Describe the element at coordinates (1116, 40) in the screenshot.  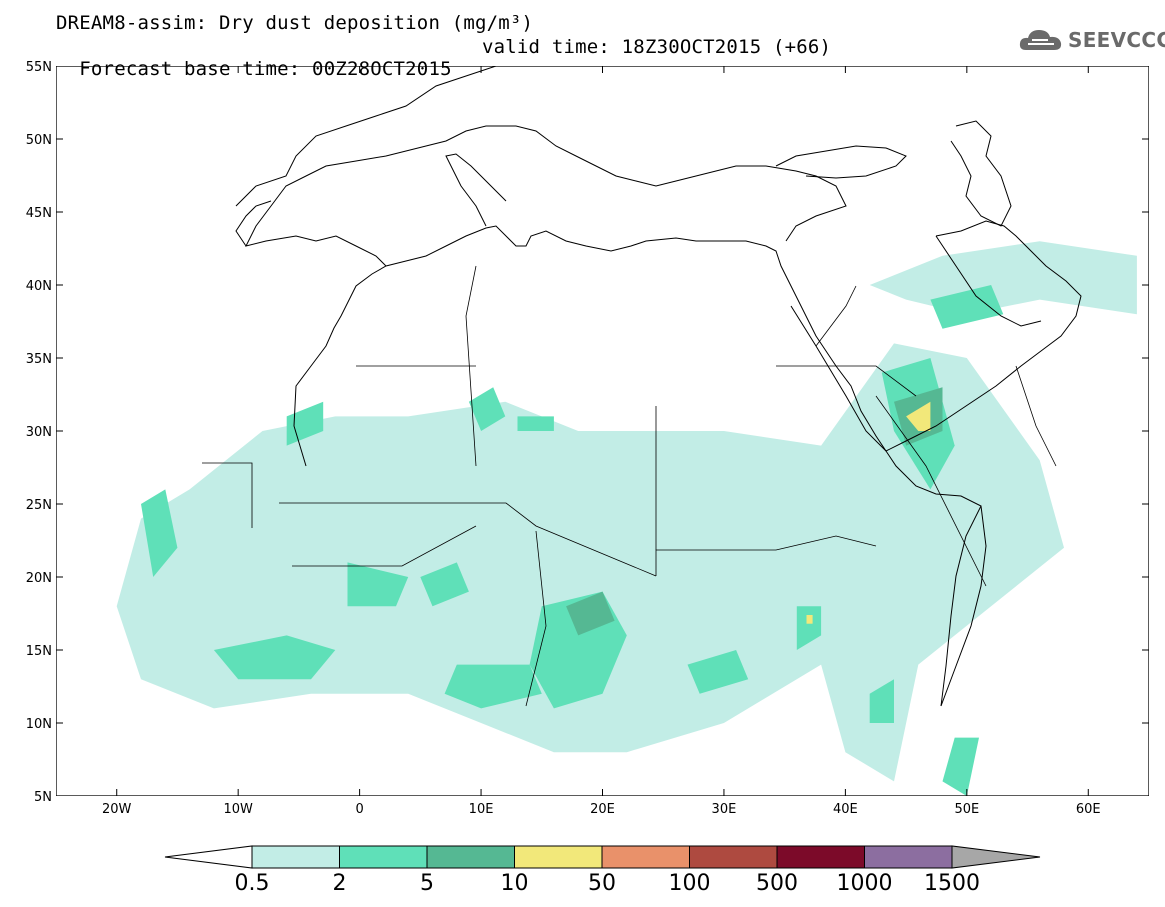
I see `logo-text: SEEVCCC` at that location.